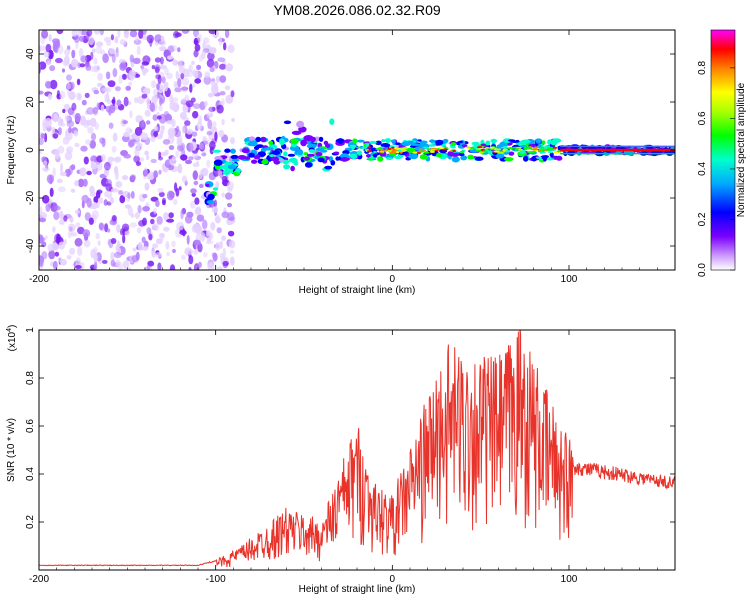 Image resolution: width=750 pixels, height=600 pixels. I want to click on colorbar-tick-label: 0.0, so click(702, 270).